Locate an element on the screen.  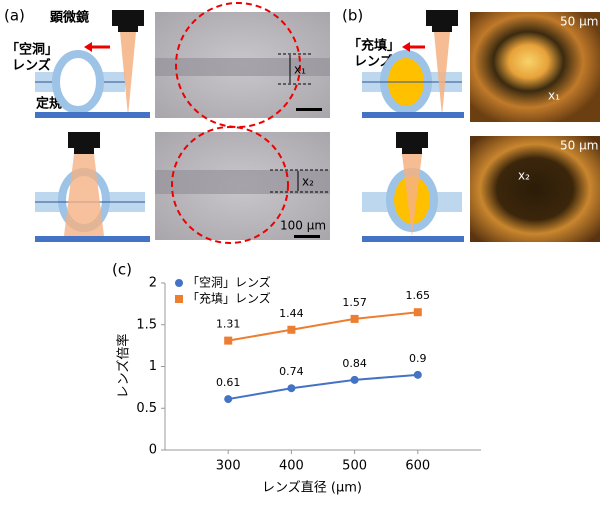
data-label: 1.31 is located at coordinates (228, 324).